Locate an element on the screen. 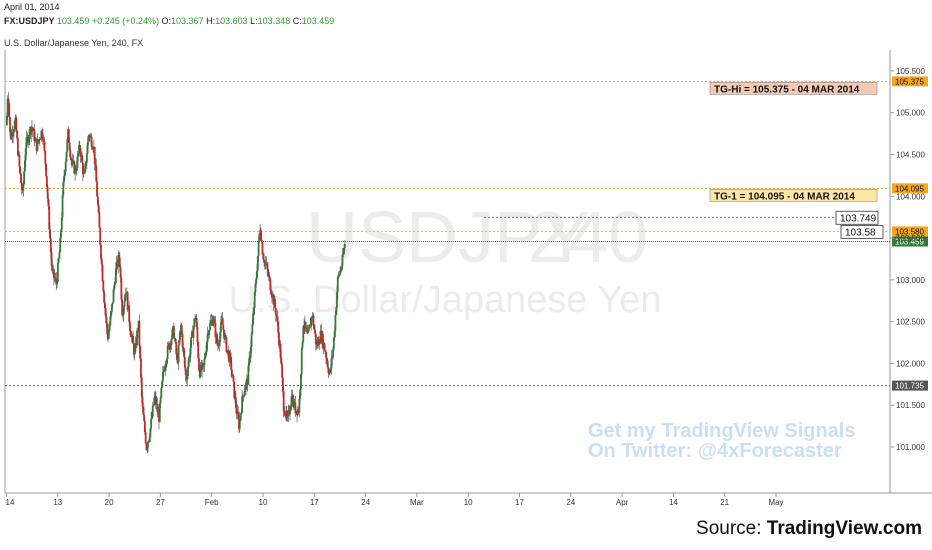 The width and height of the screenshot is (932, 550). y-tick-label: 103.500 is located at coordinates (910, 238).